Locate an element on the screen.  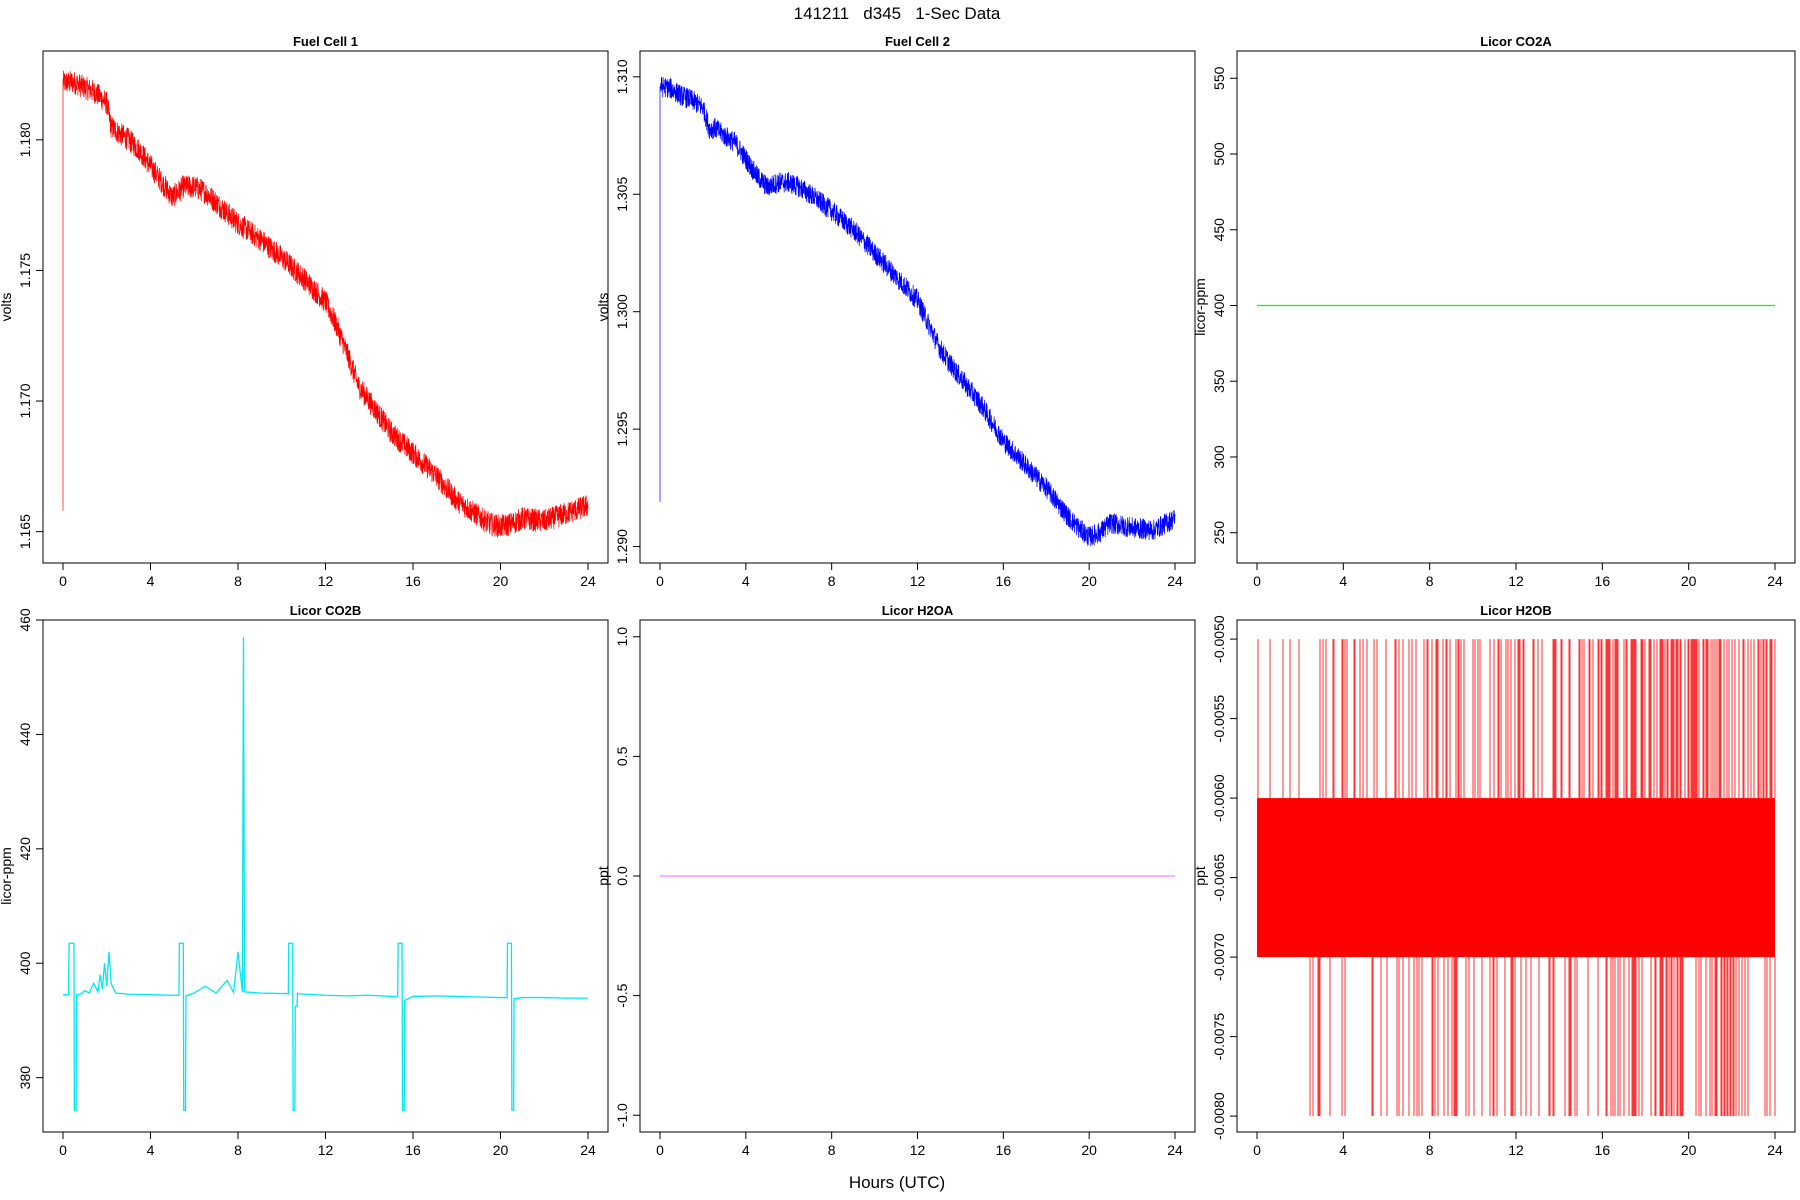
y-tick-label: 1.305 is located at coordinates (622, 194).